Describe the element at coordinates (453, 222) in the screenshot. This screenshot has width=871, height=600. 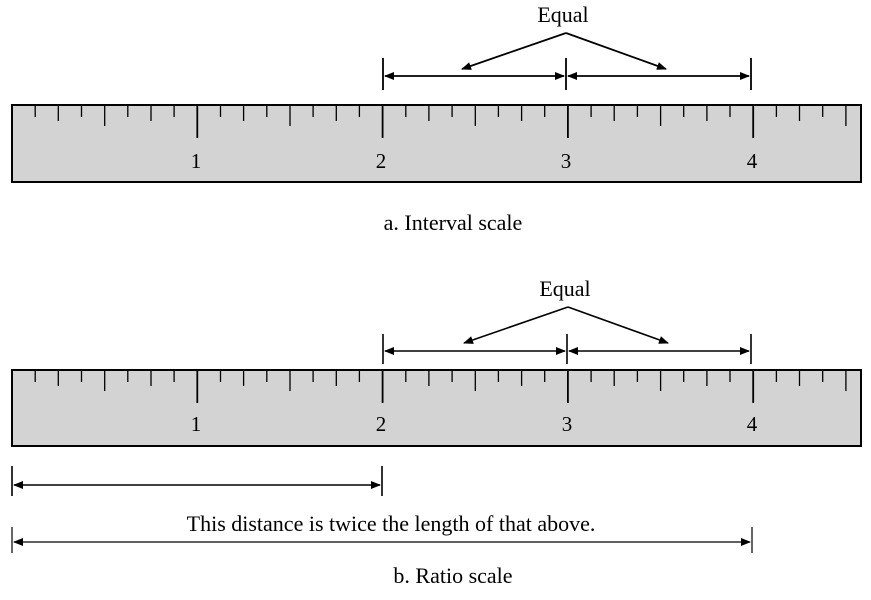
I see `interval-scale-caption: a. Interval scale` at that location.